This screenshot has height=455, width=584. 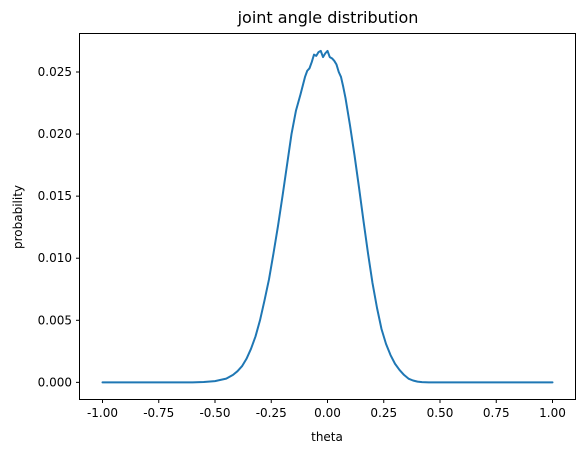 What do you see at coordinates (327, 413) in the screenshot?
I see `x-tick-label: 0.00` at bounding box center [327, 413].